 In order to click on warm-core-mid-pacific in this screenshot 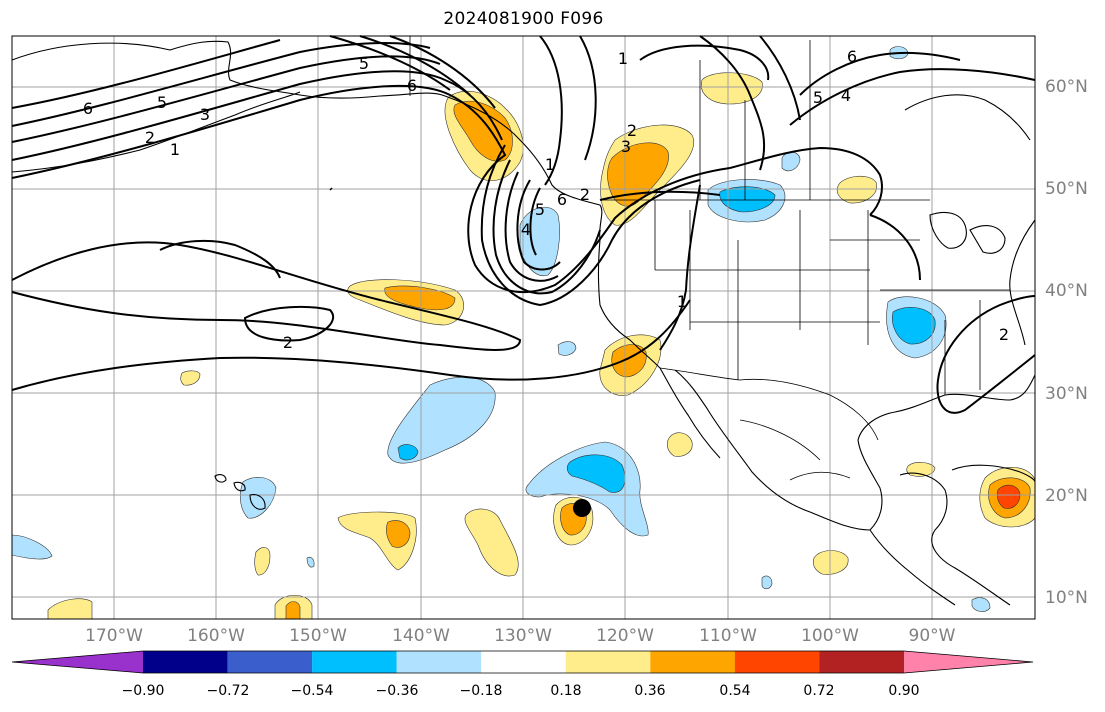, I will do `click(420, 298)`.